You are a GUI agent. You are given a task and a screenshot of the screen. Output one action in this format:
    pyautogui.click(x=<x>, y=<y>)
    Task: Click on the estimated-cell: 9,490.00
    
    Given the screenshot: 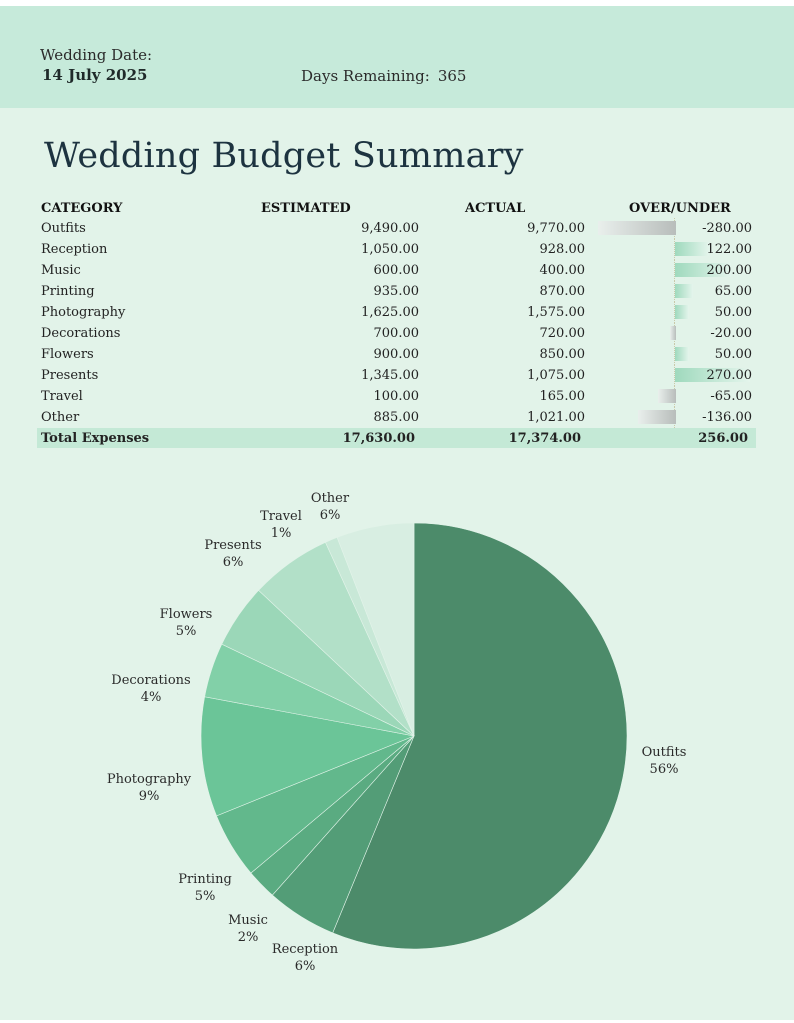 What is the action you would take?
    pyautogui.click(x=390, y=228)
    